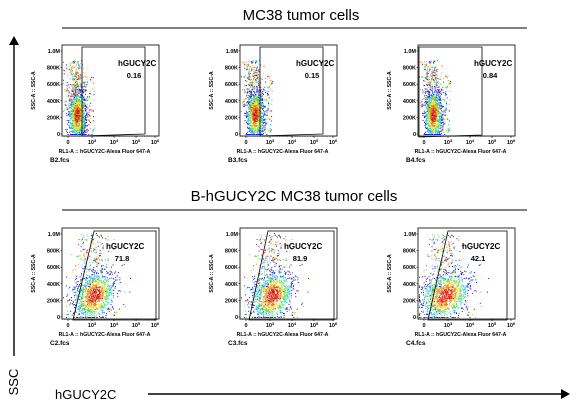 Image resolution: width=576 pixels, height=409 pixels. Describe the element at coordinates (448, 142) in the screenshot. I see `x-tick-label: 103` at that location.